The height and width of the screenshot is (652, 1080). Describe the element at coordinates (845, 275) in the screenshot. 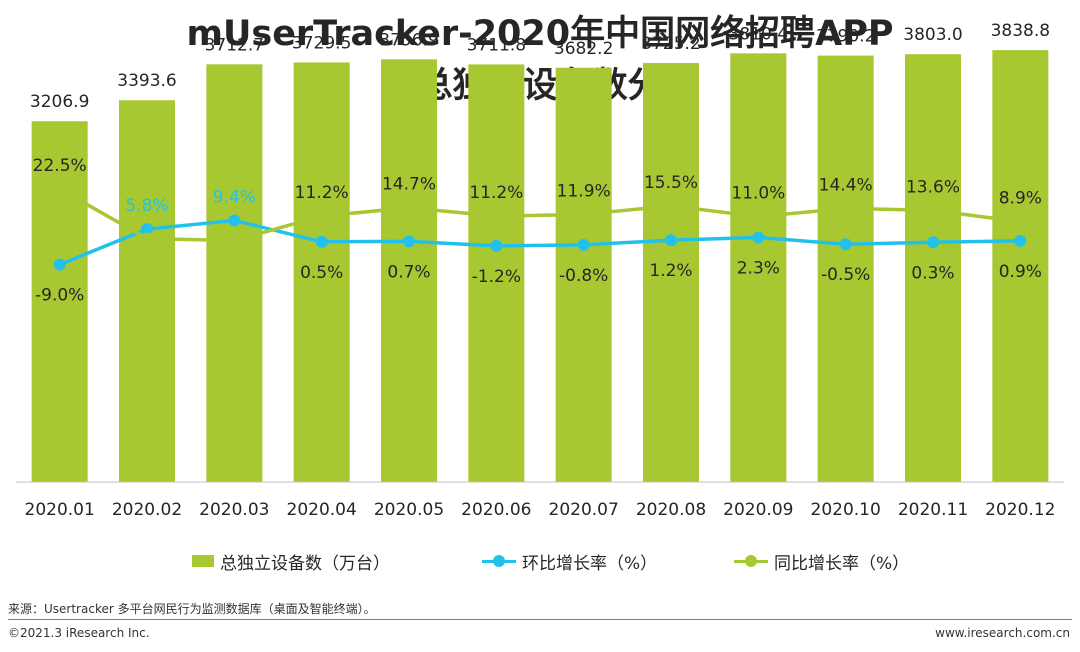

I see `mom-label-2020.10: -0.5%` at that location.